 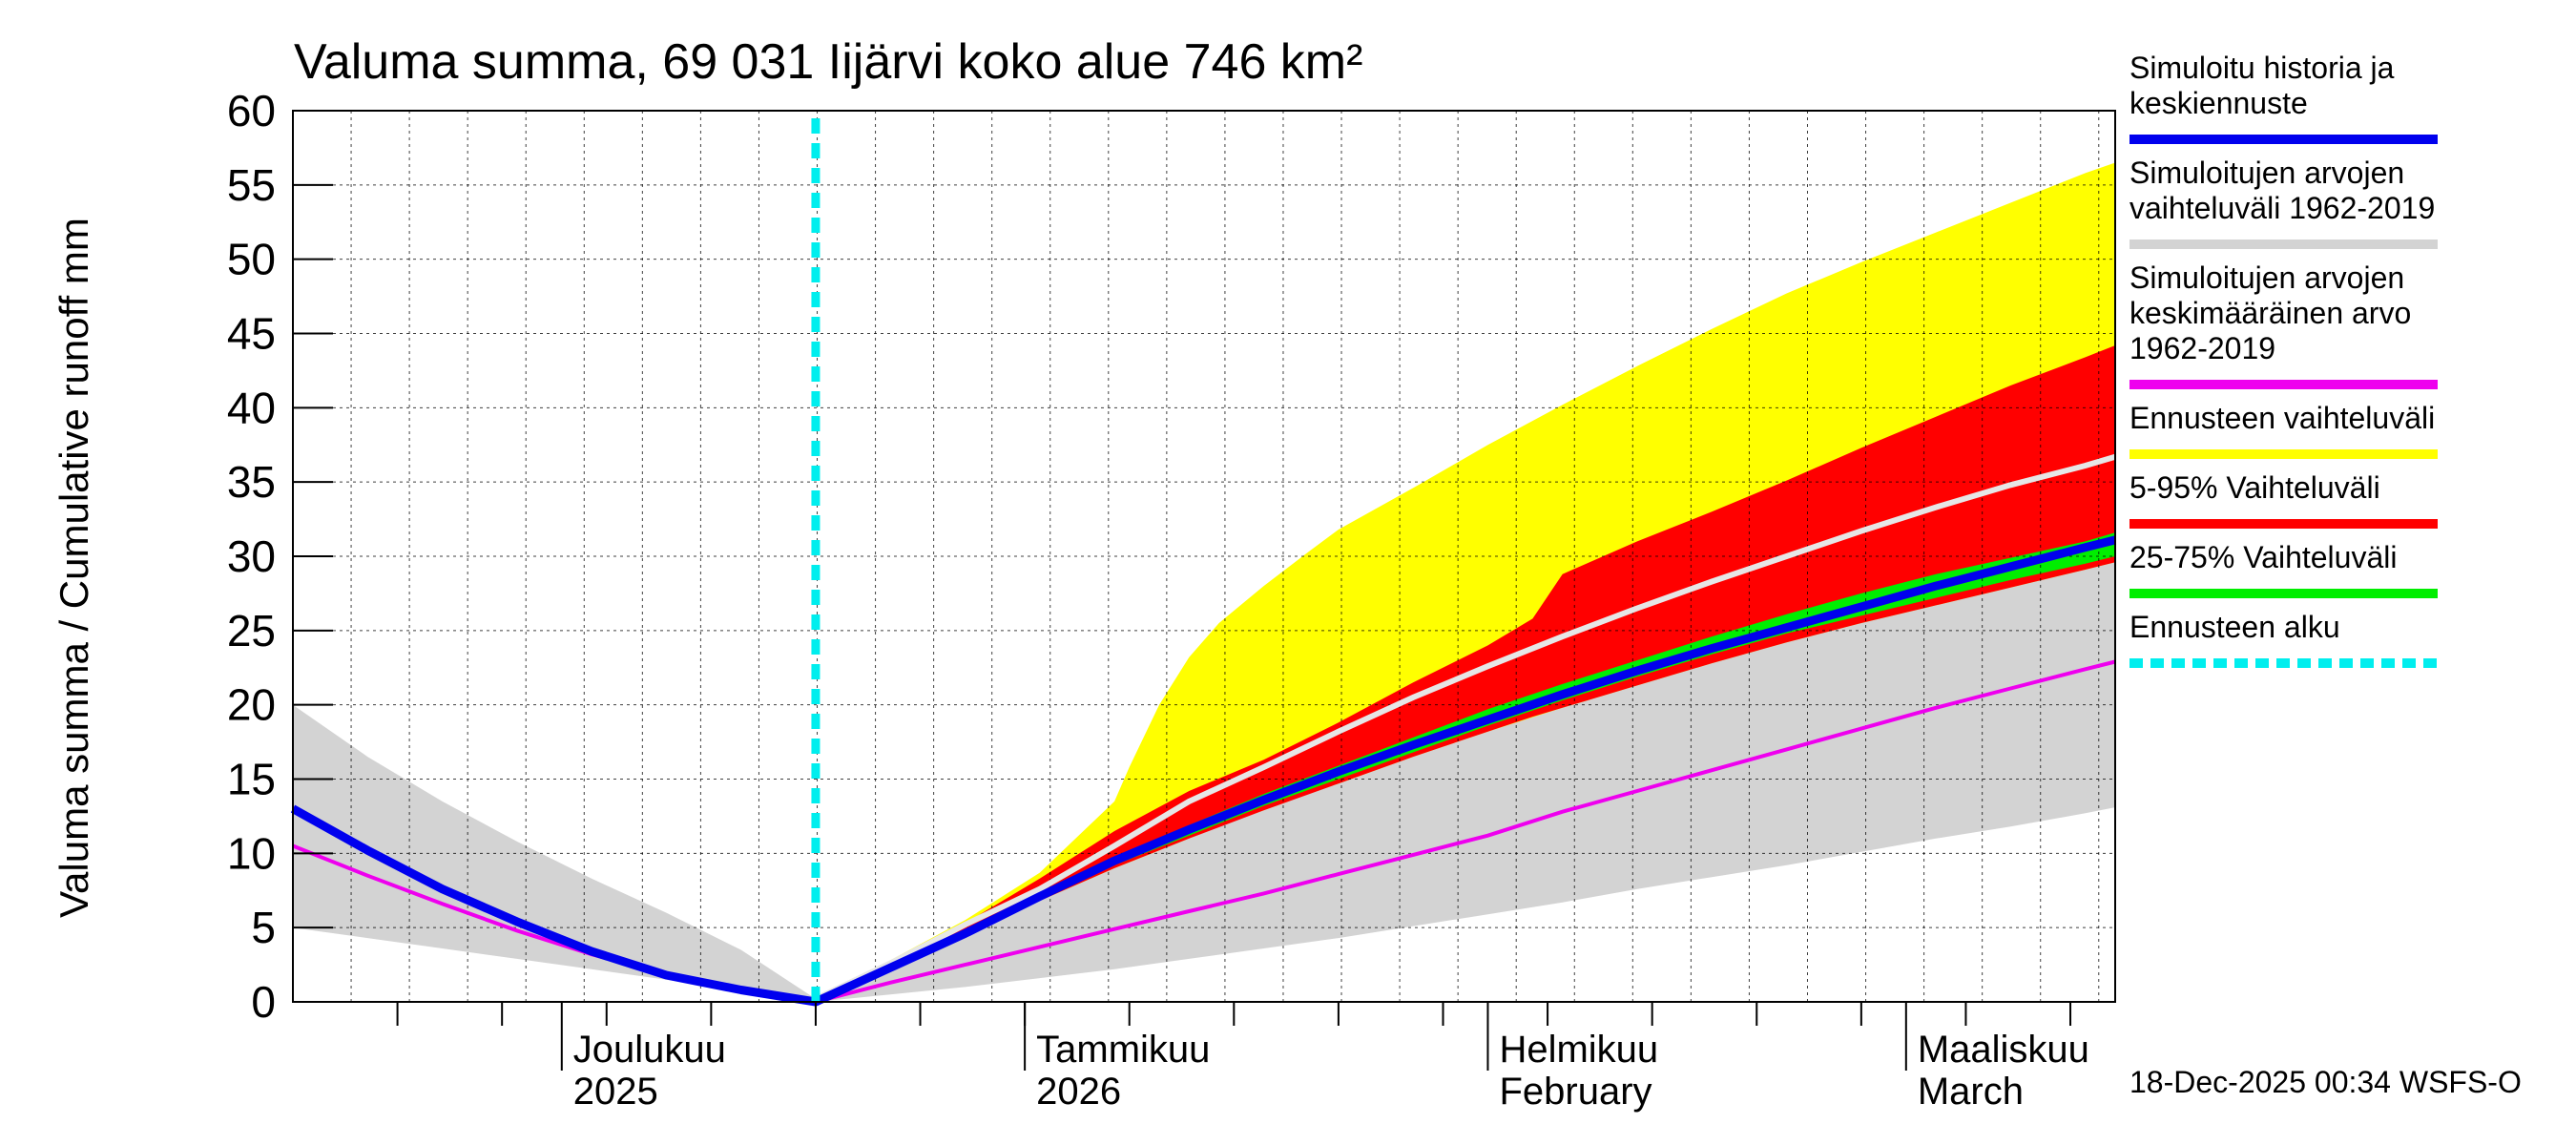 I want to click on x-month-sublabel: 2026, so click(x=1078, y=1092).